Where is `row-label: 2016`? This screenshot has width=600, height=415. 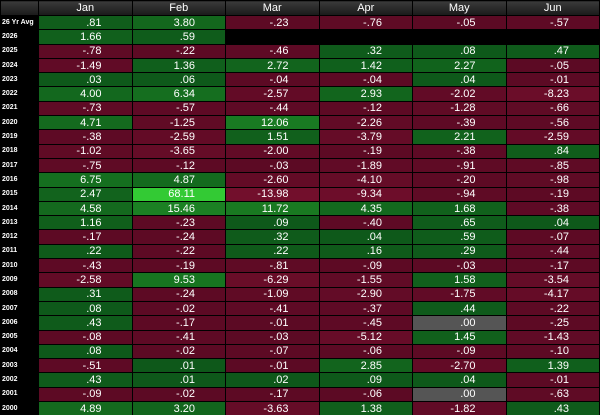 row-label: 2016 is located at coordinates (19, 180).